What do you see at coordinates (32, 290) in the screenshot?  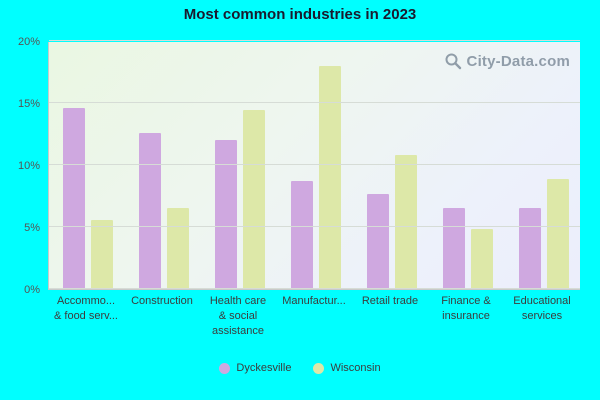 I see `y-tick-label: 0%` at bounding box center [32, 290].